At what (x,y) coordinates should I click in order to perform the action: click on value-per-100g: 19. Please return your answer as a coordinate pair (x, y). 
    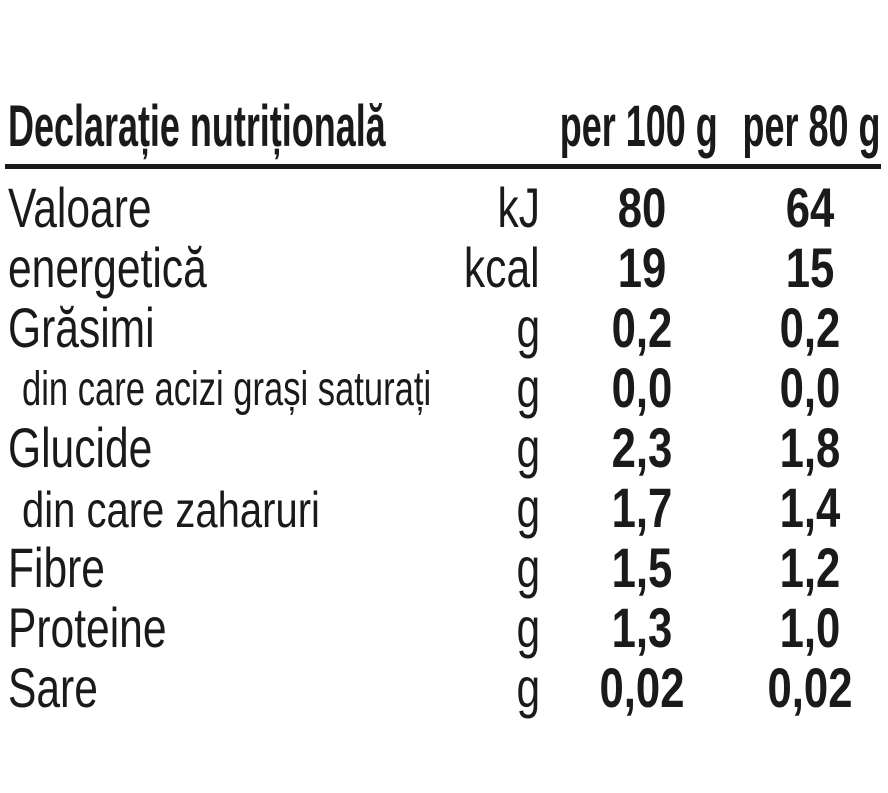
    Looking at the image, I should click on (642, 267).